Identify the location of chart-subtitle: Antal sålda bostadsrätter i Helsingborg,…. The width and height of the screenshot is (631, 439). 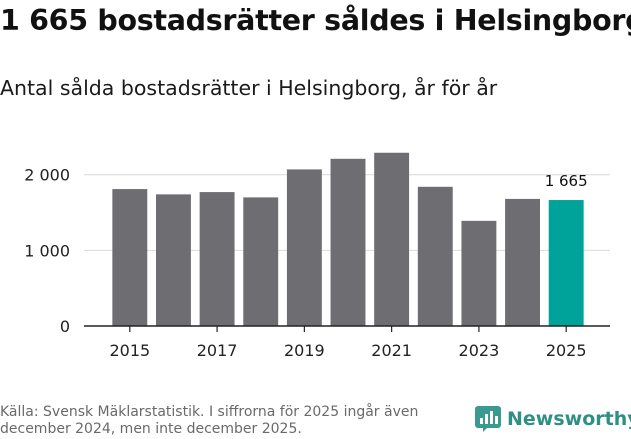
(249, 88).